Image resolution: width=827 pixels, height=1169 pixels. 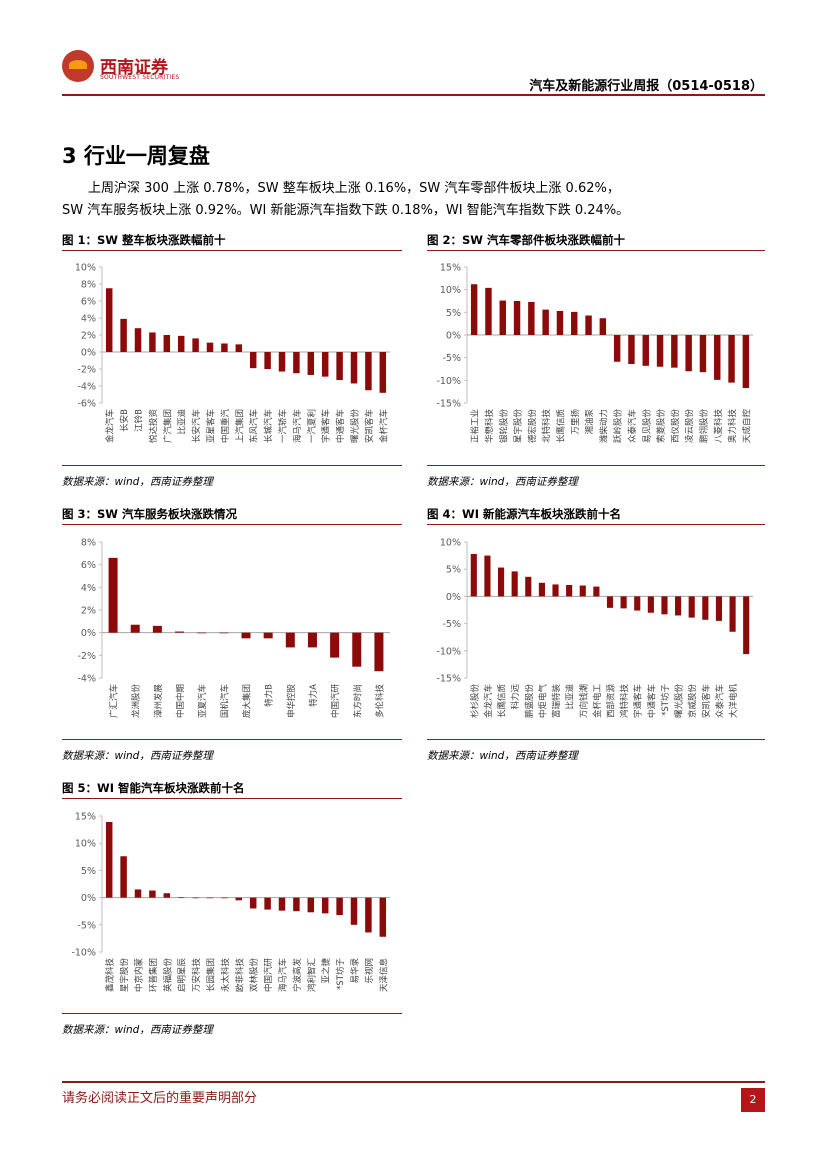 What do you see at coordinates (114, 701) in the screenshot?
I see `x-category-label: 广汇汽车` at bounding box center [114, 701].